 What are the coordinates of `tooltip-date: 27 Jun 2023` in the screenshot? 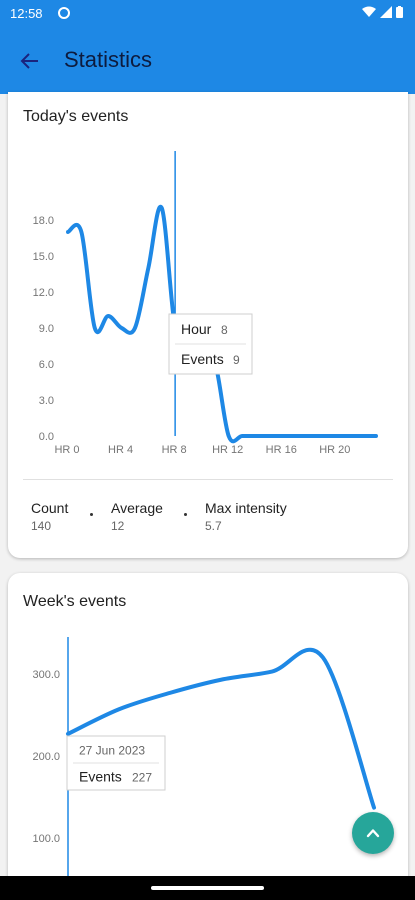 It's located at (112, 751).